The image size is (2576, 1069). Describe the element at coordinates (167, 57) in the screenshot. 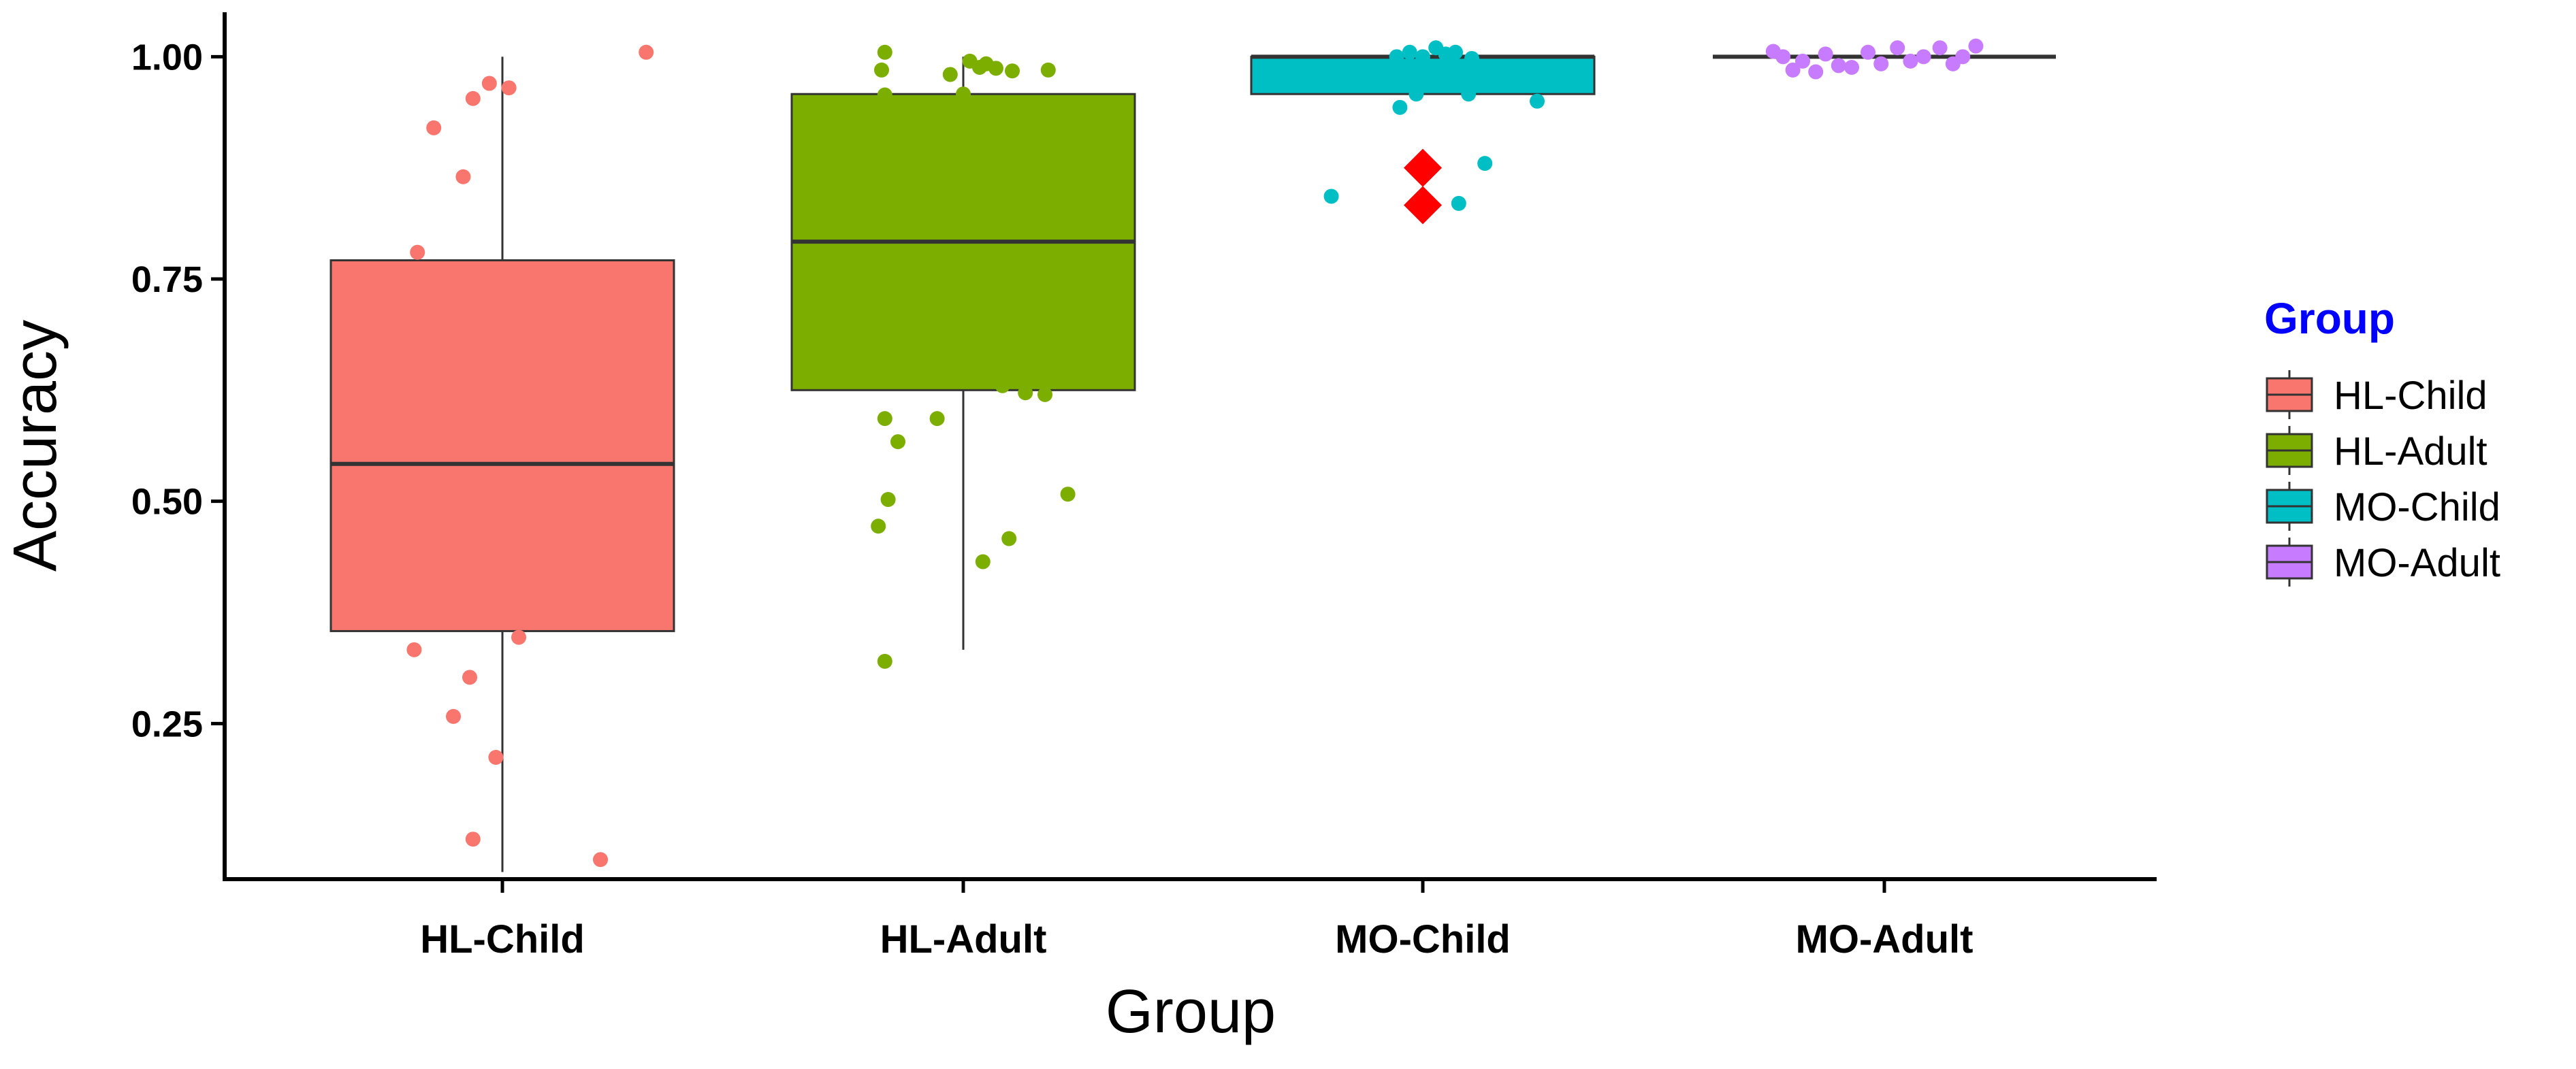

I see `y-tick-label: 1.00` at that location.